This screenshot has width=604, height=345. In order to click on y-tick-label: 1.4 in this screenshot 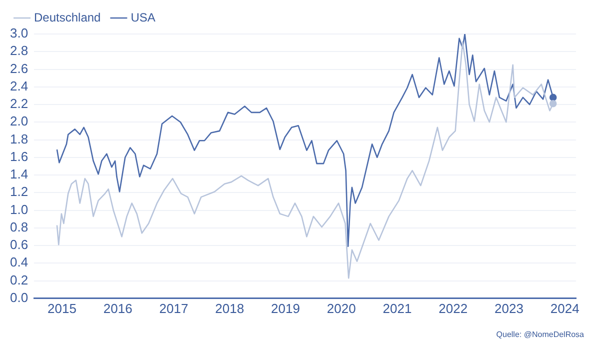, I will do `click(19, 174)`.